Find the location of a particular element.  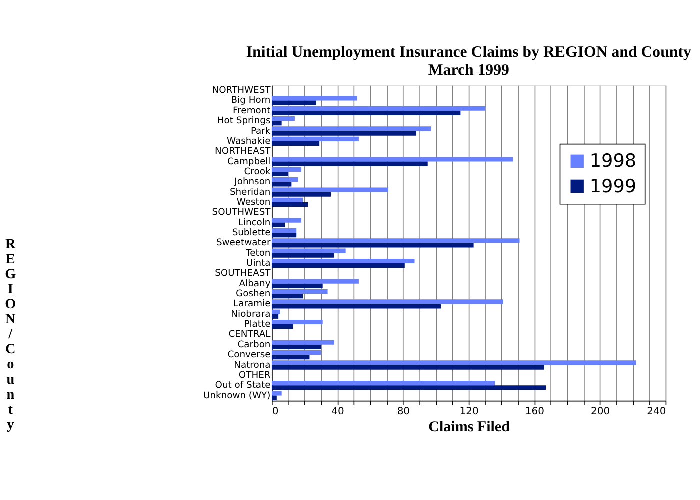

y-tick-label: SOUTHWEST is located at coordinates (242, 212).